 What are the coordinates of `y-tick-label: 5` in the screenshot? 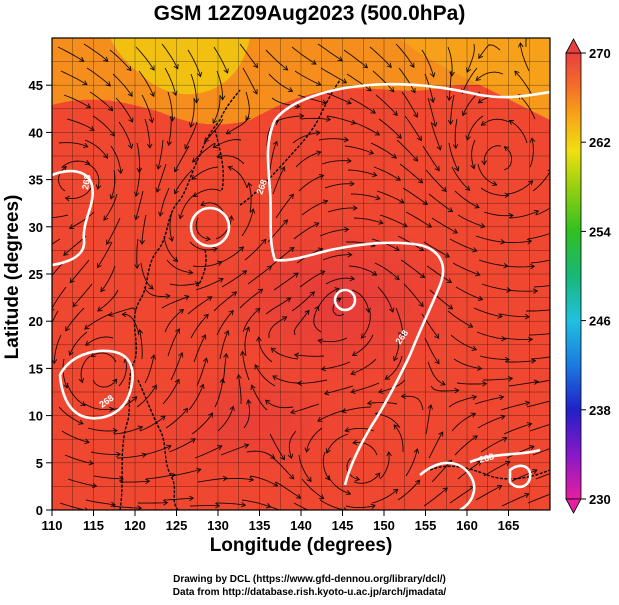 It's located at (39, 463).